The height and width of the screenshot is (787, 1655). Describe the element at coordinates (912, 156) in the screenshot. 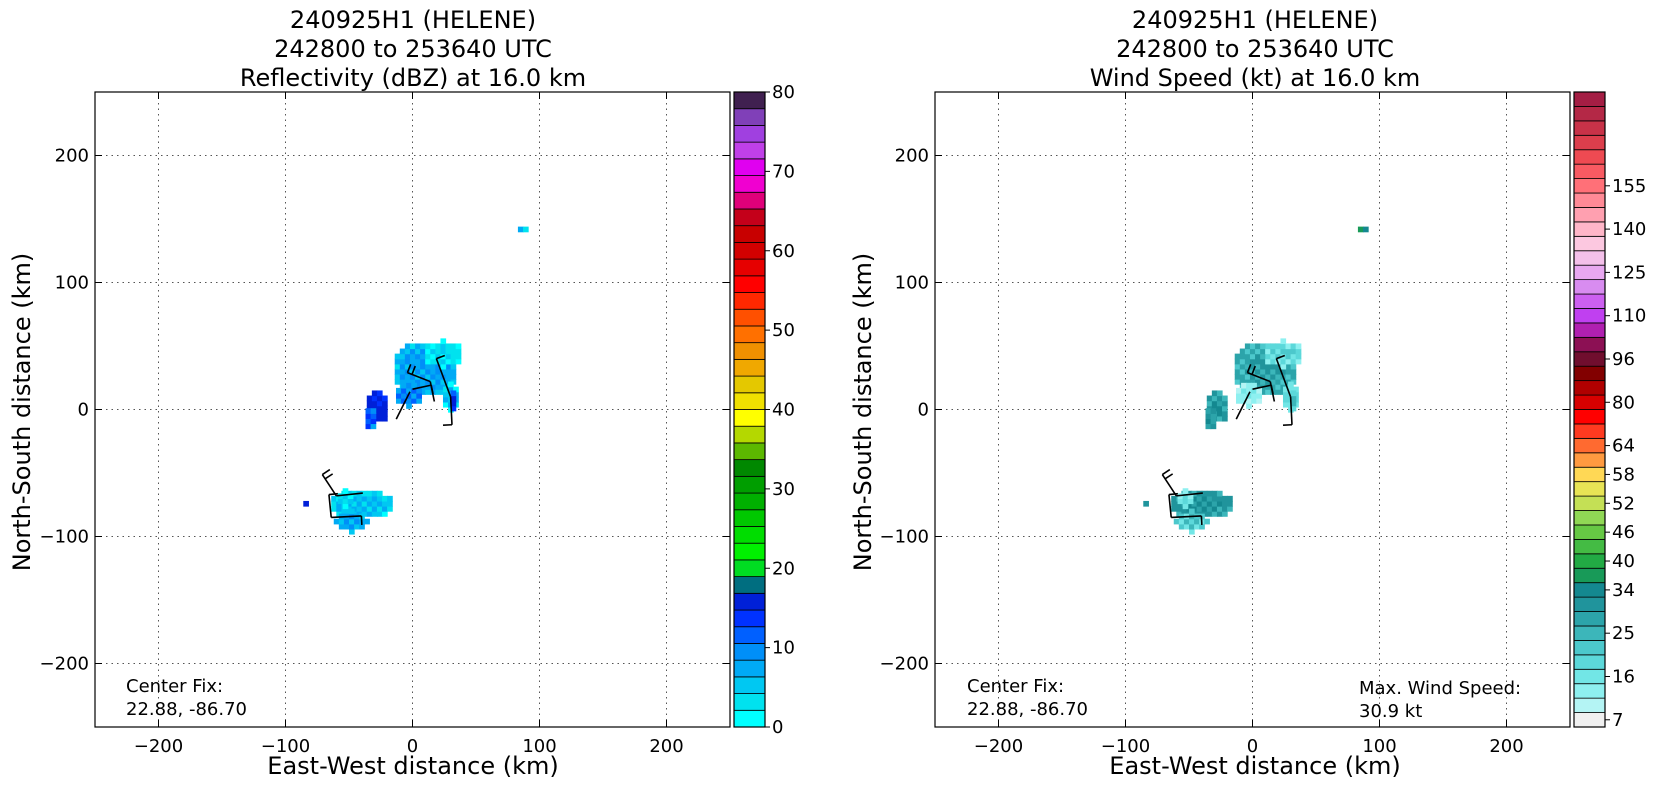

I see `wind-y-tick-label: 200` at that location.